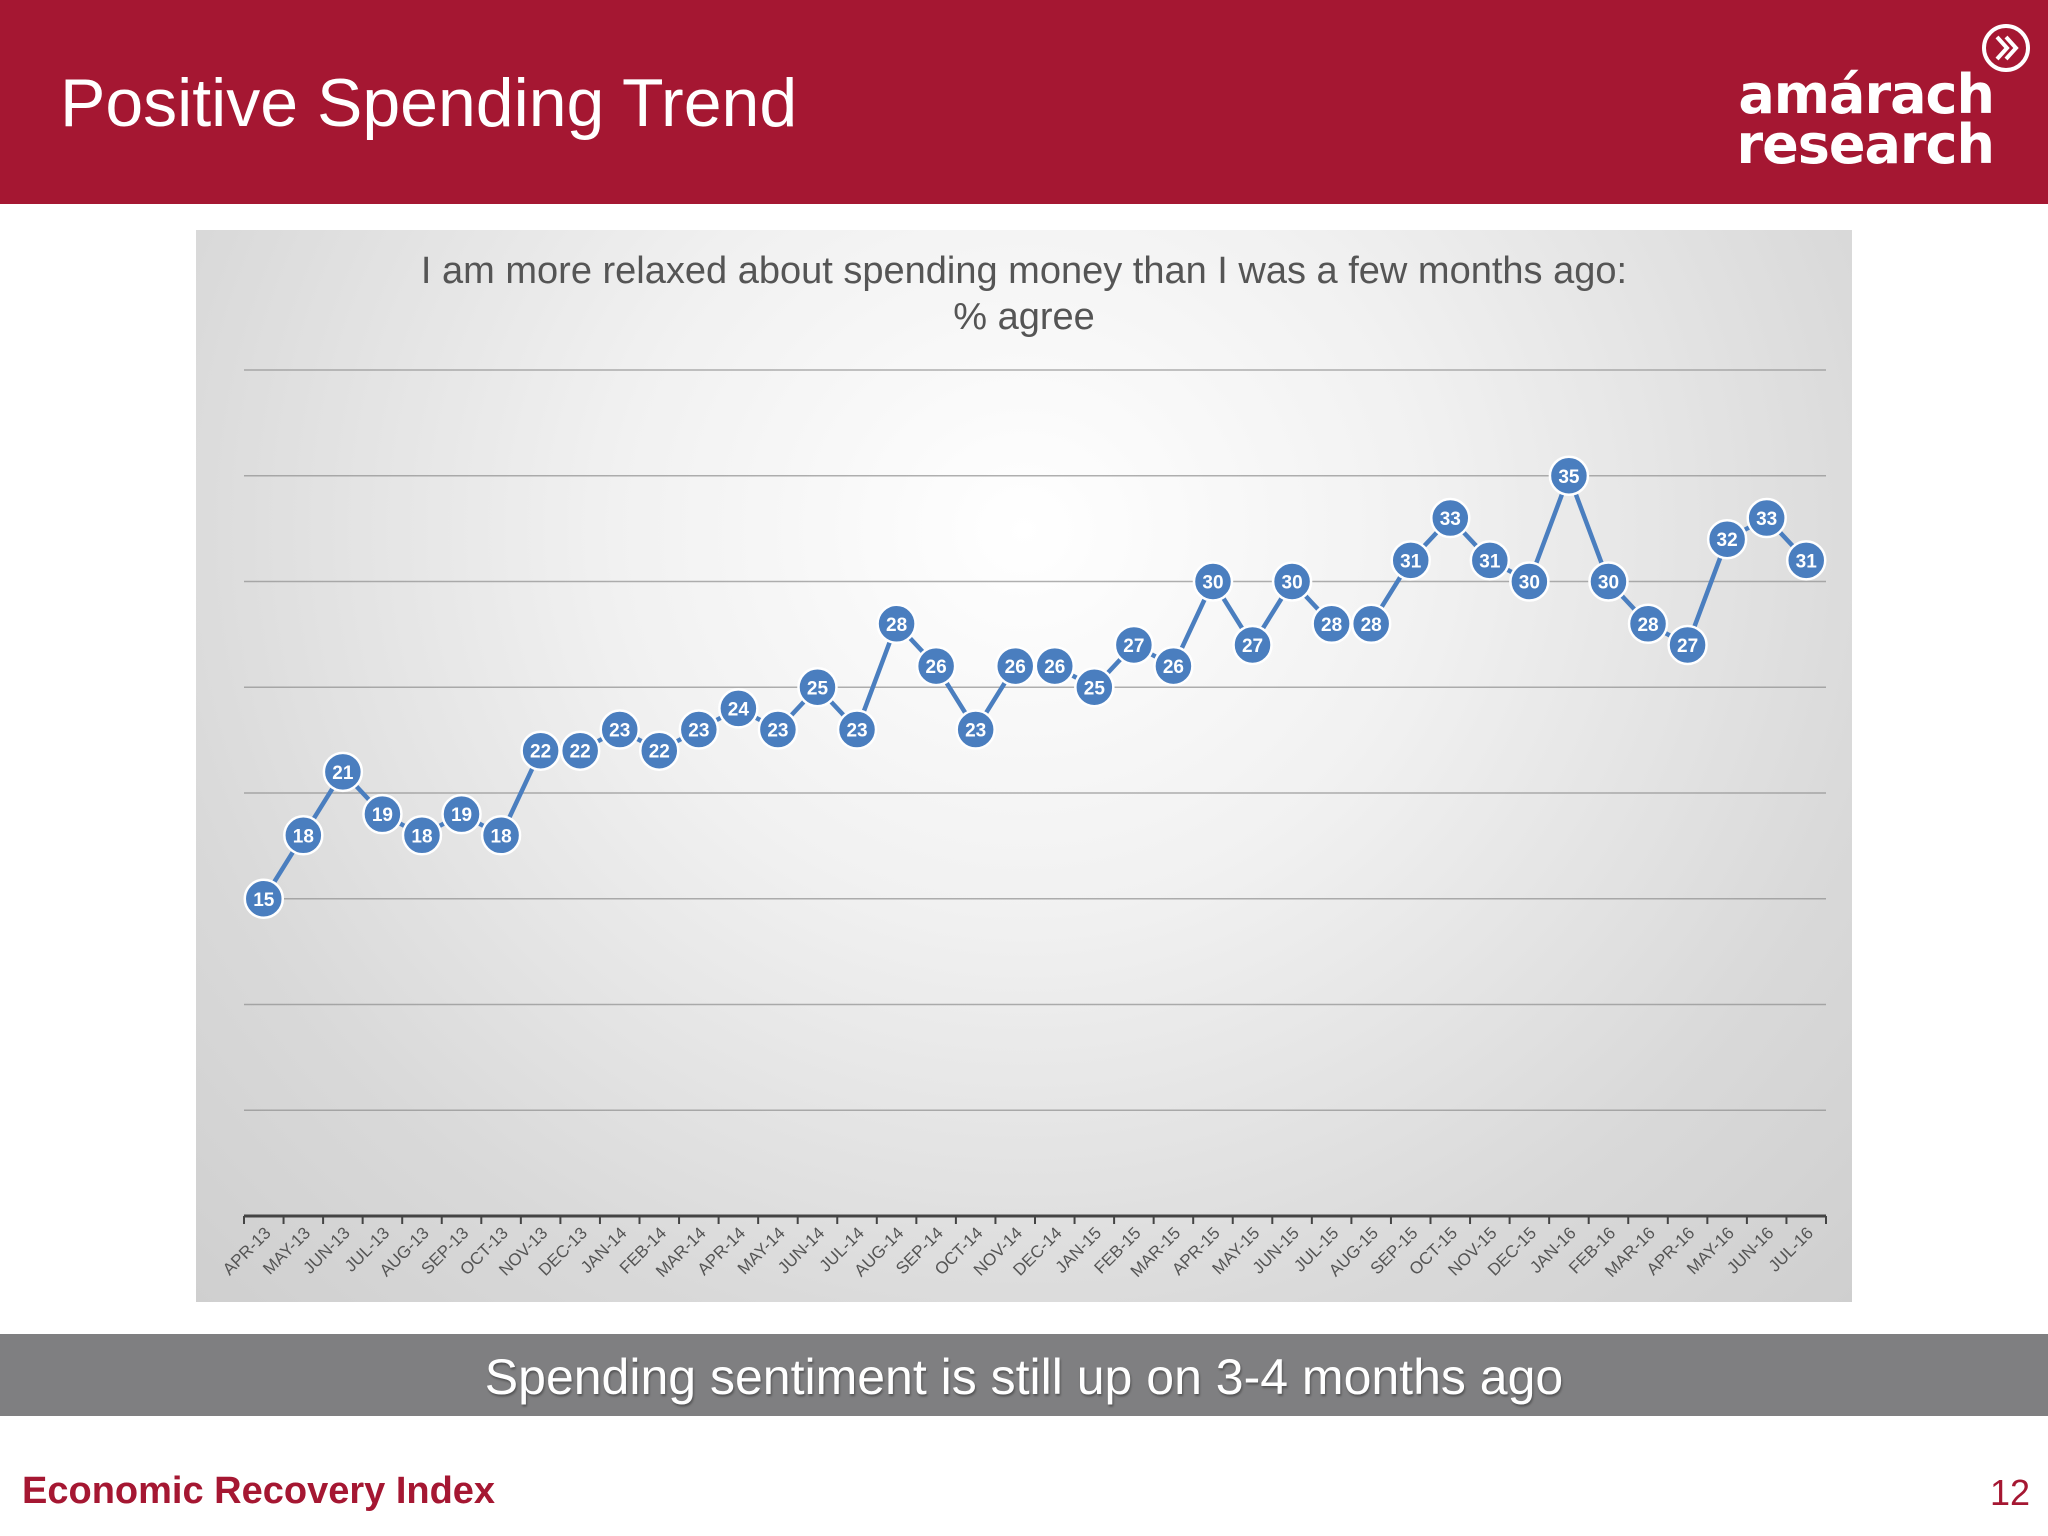 This screenshot has height=1536, width=2048. Describe the element at coordinates (1024, 317) in the screenshot. I see `chart-subtitle: % agree` at that location.